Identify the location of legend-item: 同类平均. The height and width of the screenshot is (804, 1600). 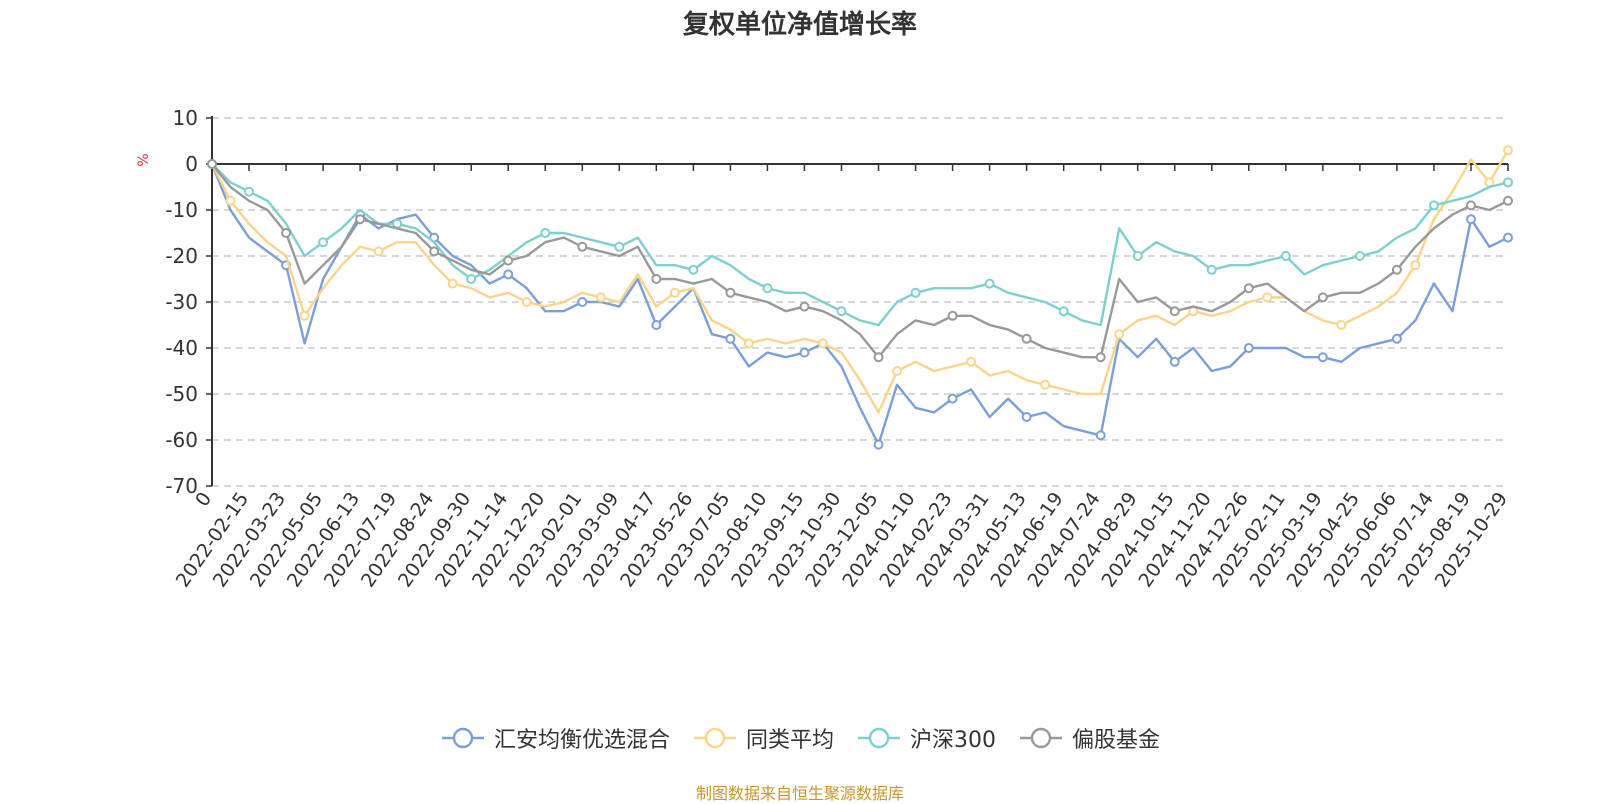
(763, 738).